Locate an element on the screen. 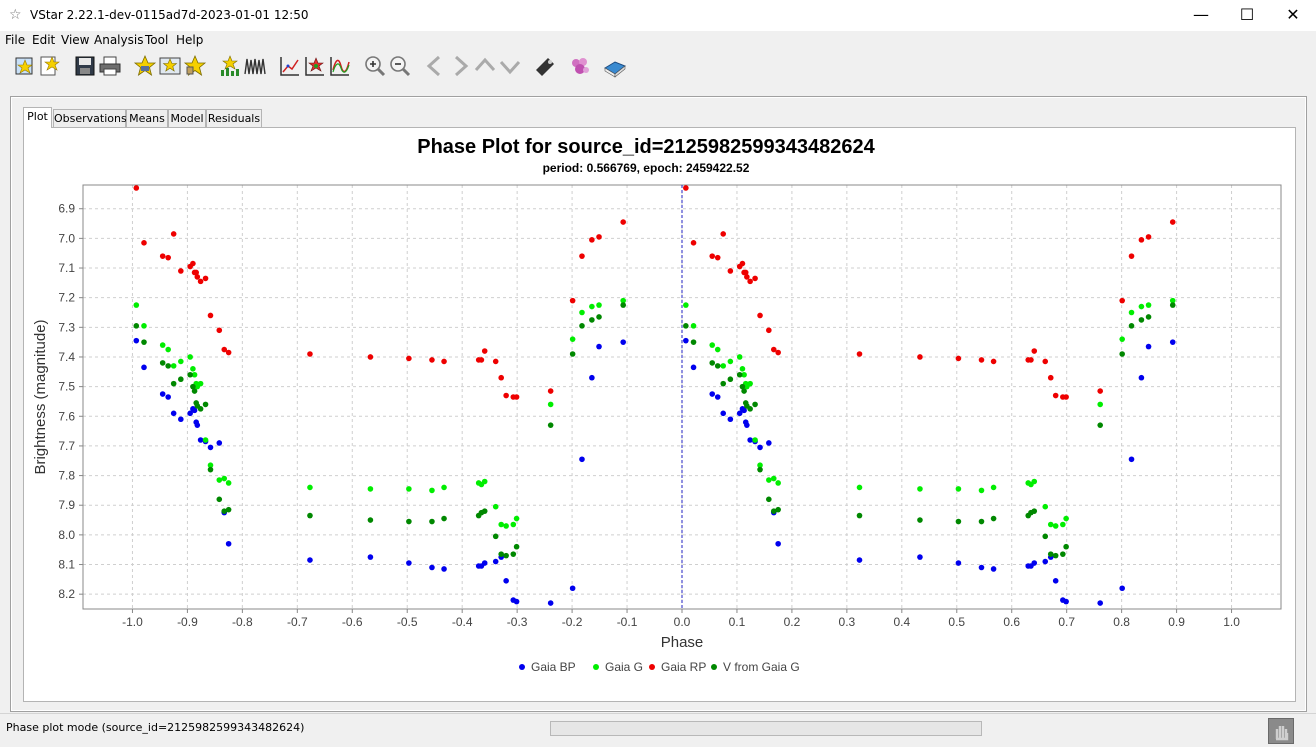 This screenshot has width=1316, height=747. new-star-from-file-icon is located at coordinates (24, 66).